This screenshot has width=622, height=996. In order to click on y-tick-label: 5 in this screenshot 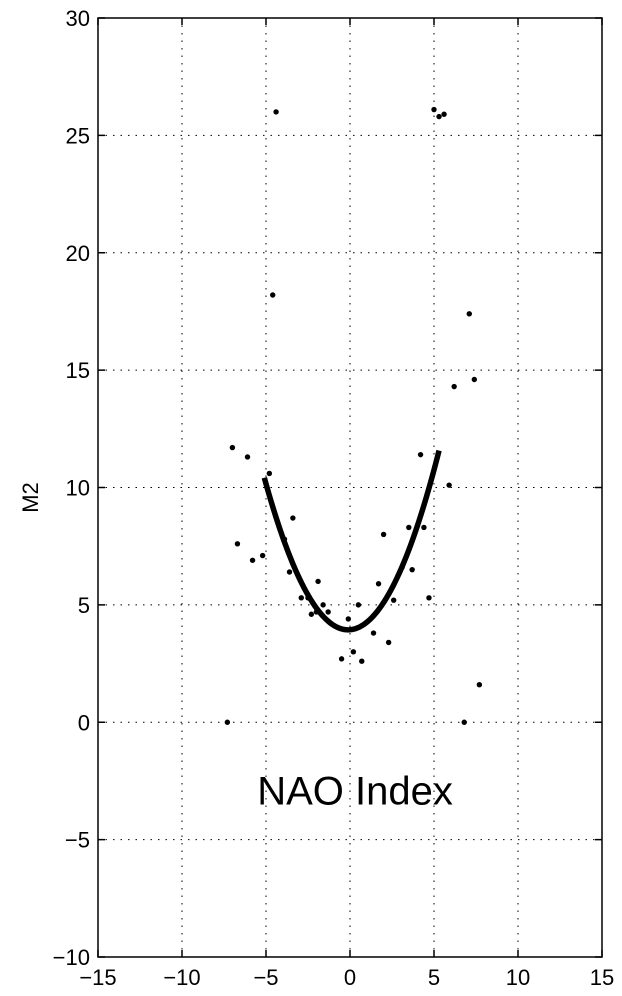, I will do `click(84, 605)`.